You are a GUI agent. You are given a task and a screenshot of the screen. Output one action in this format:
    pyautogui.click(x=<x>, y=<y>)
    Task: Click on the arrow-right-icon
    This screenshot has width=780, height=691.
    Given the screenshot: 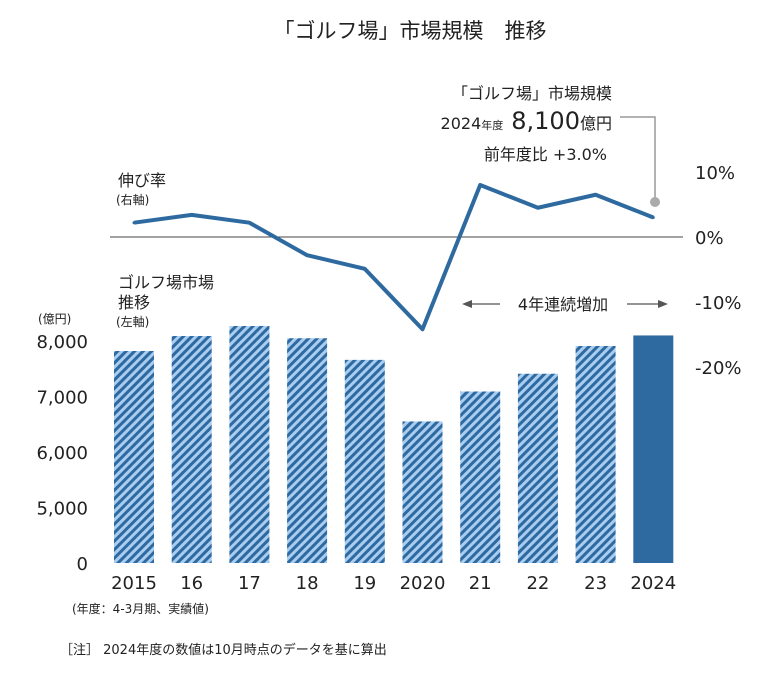 What is the action you would take?
    pyautogui.click(x=663, y=304)
    